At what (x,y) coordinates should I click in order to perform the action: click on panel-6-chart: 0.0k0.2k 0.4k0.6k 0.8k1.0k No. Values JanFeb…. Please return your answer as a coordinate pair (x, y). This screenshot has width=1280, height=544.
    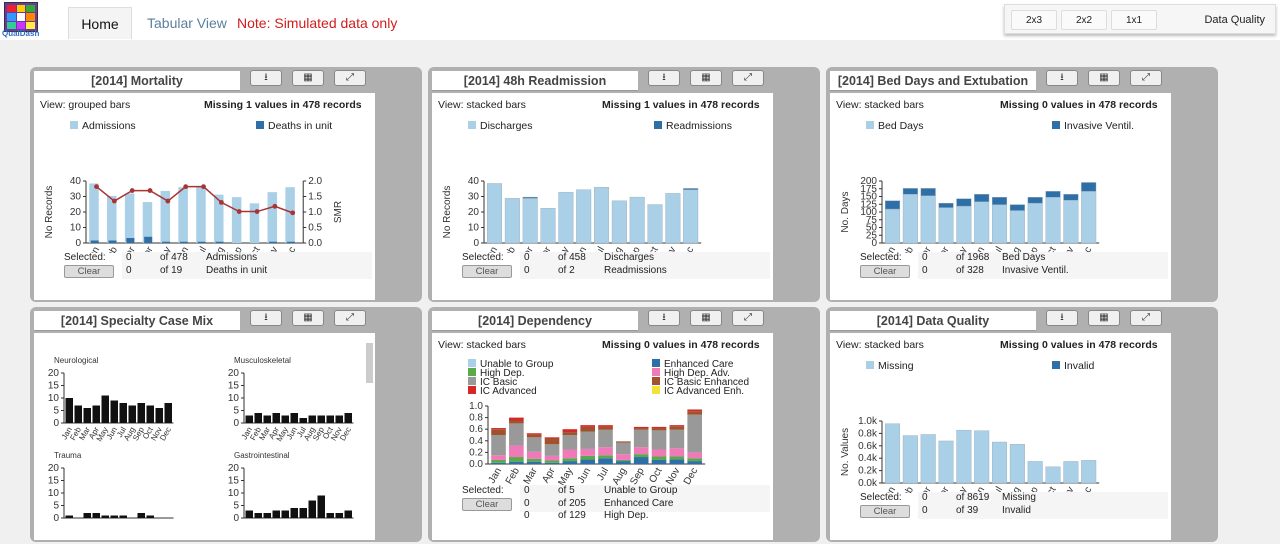
    Looking at the image, I should click on (970, 454).